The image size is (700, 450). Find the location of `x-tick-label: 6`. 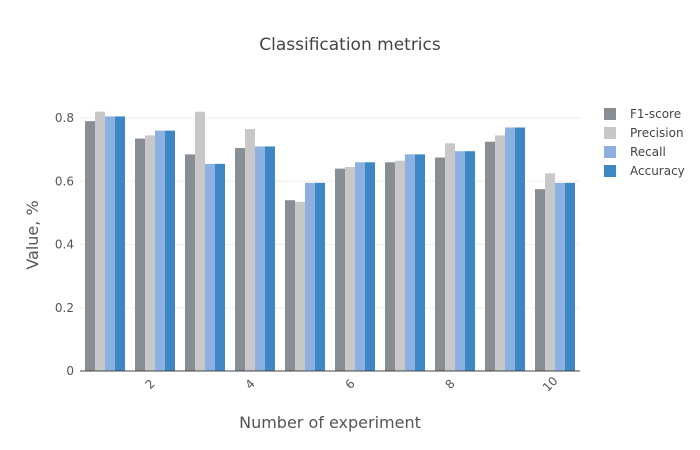

x-tick-label: 6 is located at coordinates (350, 384).